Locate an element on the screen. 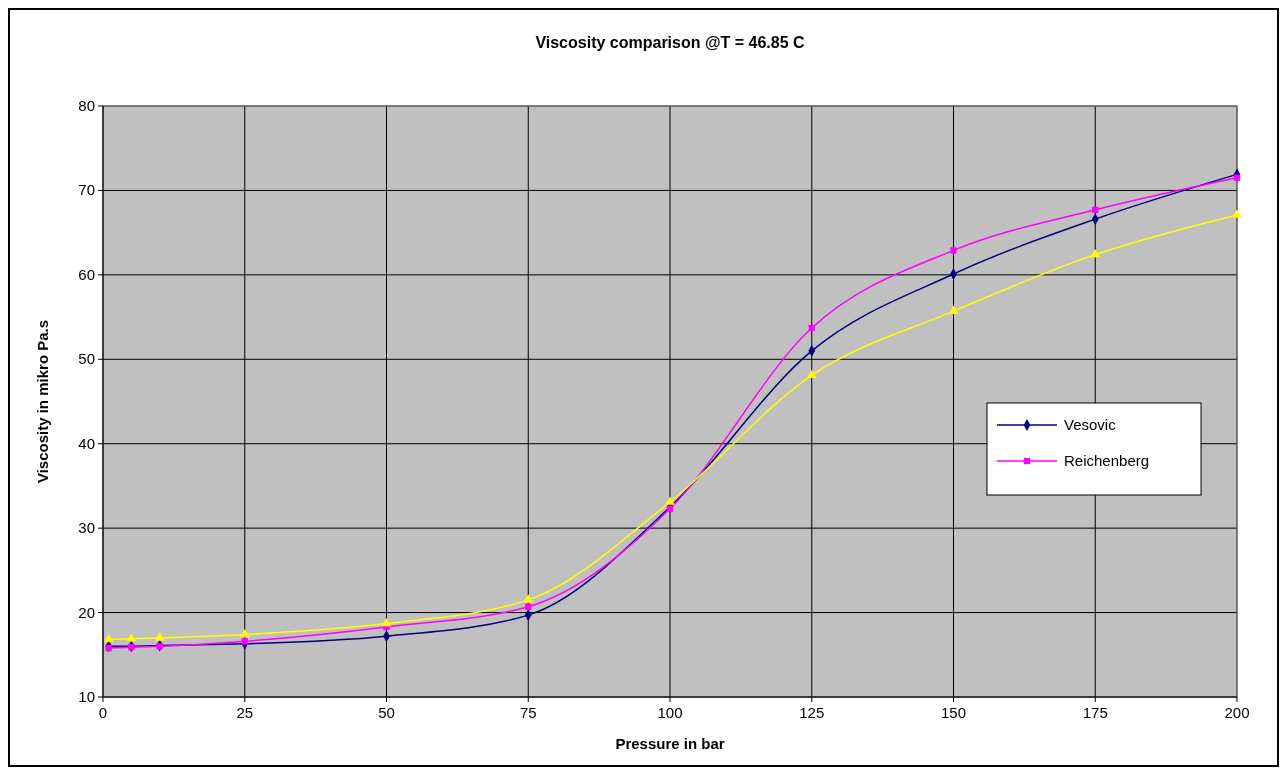 The width and height of the screenshot is (1287, 775). y-tick-label: 80 is located at coordinates (86, 105).